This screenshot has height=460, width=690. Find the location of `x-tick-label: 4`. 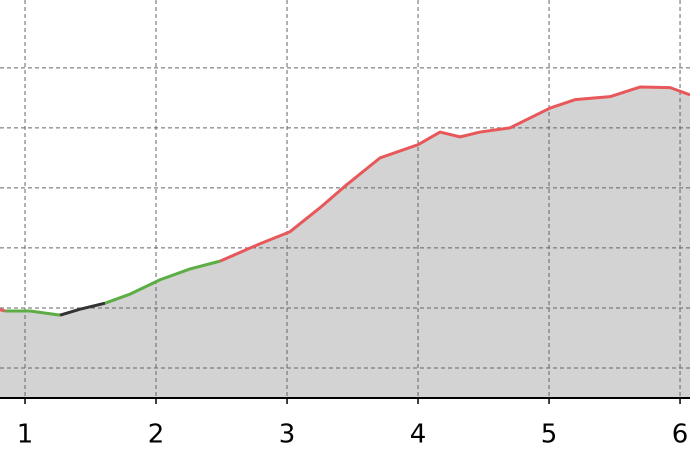

x-tick-label: 4 is located at coordinates (418, 435).